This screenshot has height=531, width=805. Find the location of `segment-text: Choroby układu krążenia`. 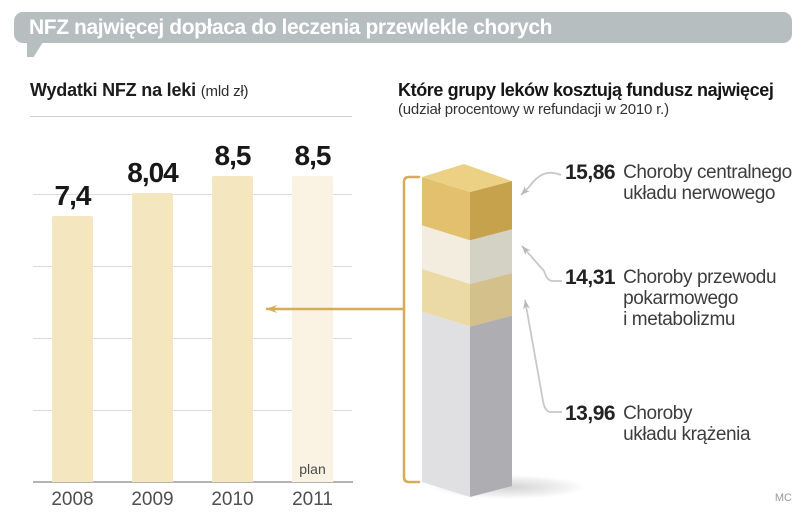

segment-text: Choroby układu krążenia is located at coordinates (687, 424).